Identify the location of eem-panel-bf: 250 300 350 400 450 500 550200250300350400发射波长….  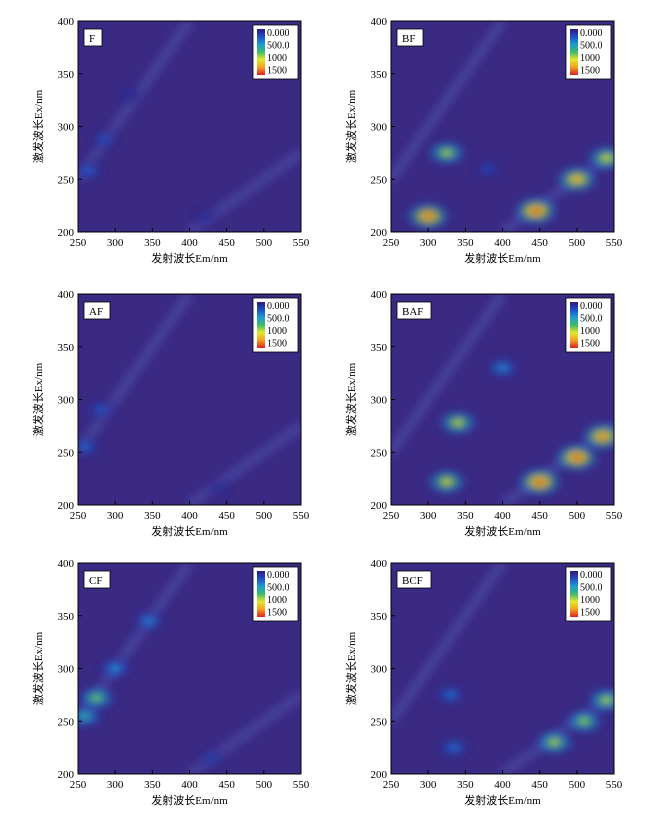
(483, 140).